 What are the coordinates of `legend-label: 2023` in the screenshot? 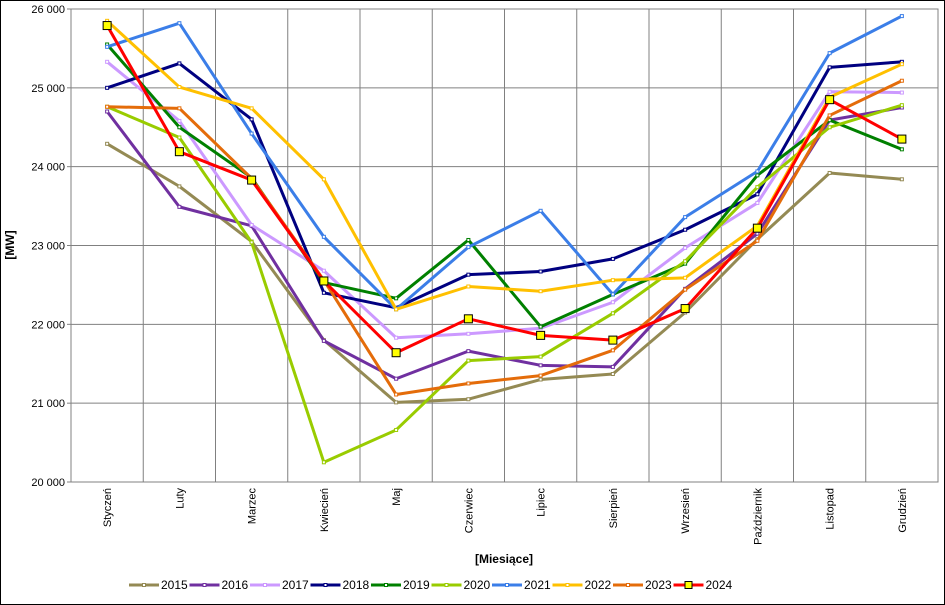 It's located at (658, 585).